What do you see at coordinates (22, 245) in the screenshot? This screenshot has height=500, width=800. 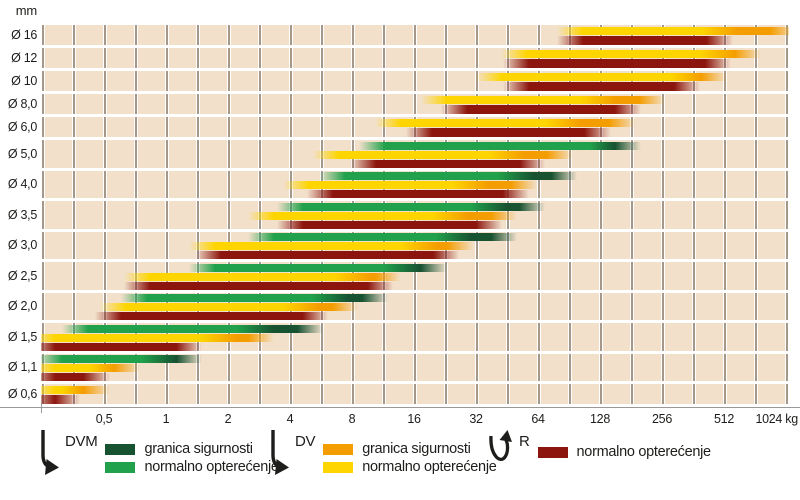 I see `diameter-label: Ø 3,0` at bounding box center [22, 245].